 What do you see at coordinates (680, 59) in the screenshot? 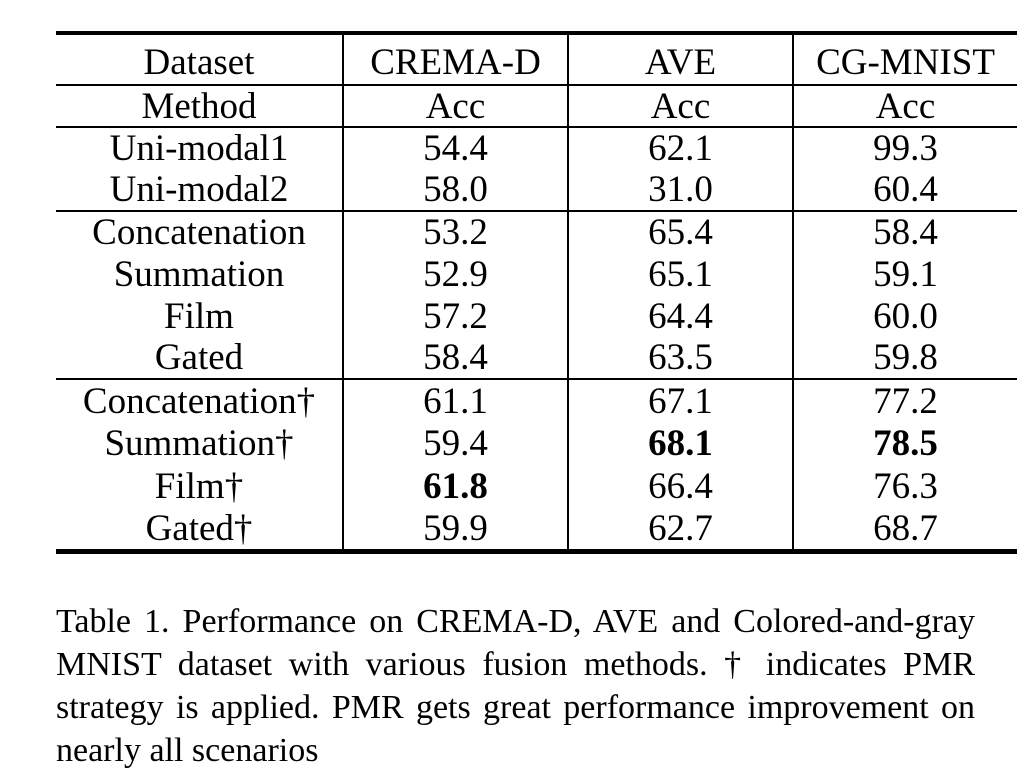
I see `dataset-name-ave: AVE` at bounding box center [680, 59].